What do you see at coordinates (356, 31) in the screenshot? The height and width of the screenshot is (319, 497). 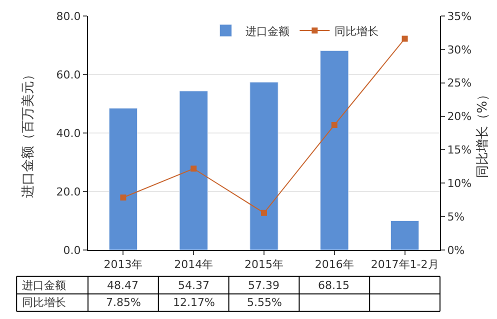 I see `legend-label: 同比增长` at bounding box center [356, 31].